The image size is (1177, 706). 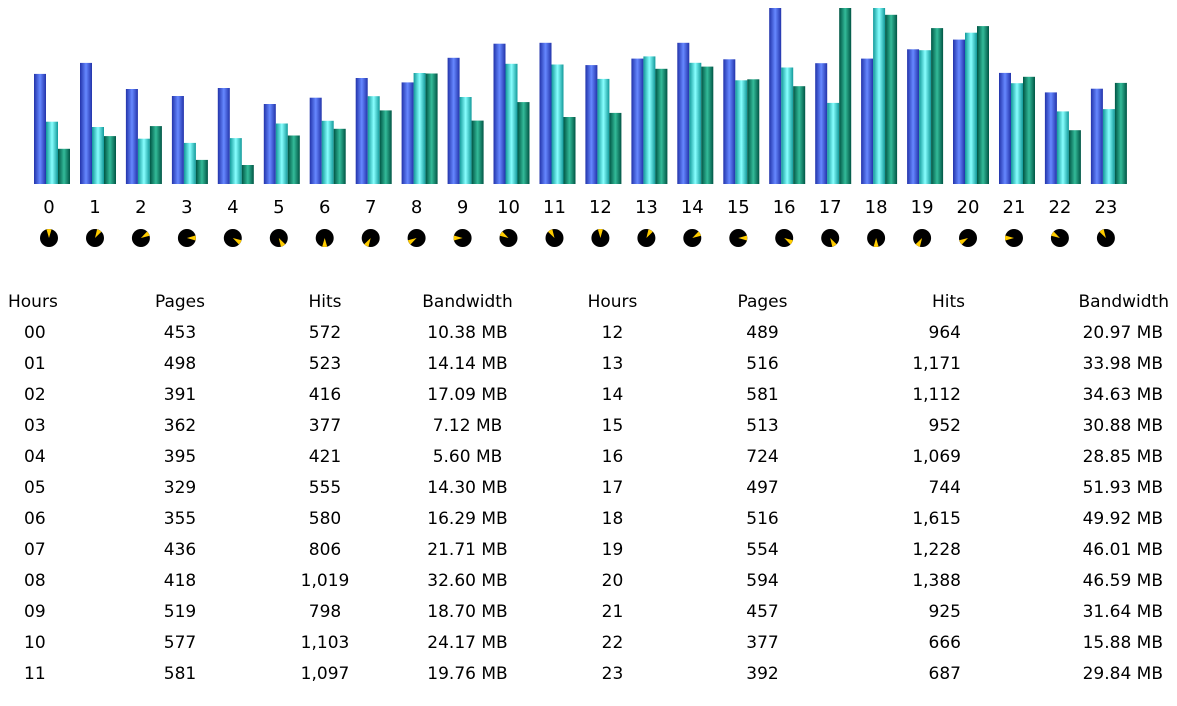 I want to click on hits-cell: 806, so click(x=325, y=549).